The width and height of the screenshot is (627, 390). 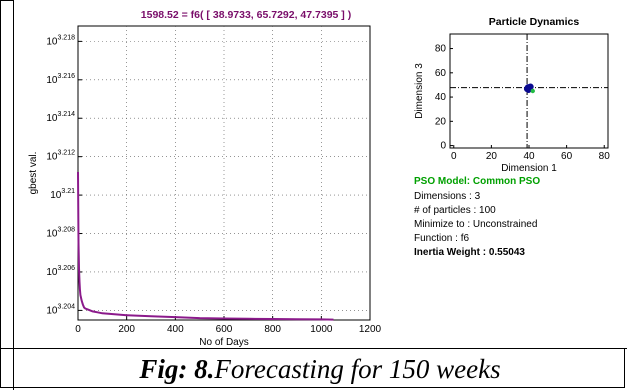 I want to click on gbest-y-tick-label: 103.214, so click(x=60, y=117).